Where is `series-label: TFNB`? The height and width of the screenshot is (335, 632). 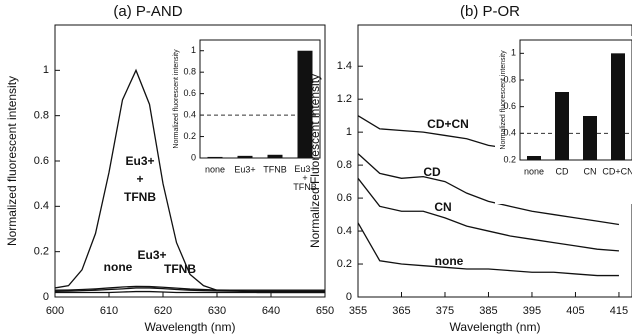 series-label: TFNB is located at coordinates (180, 269).